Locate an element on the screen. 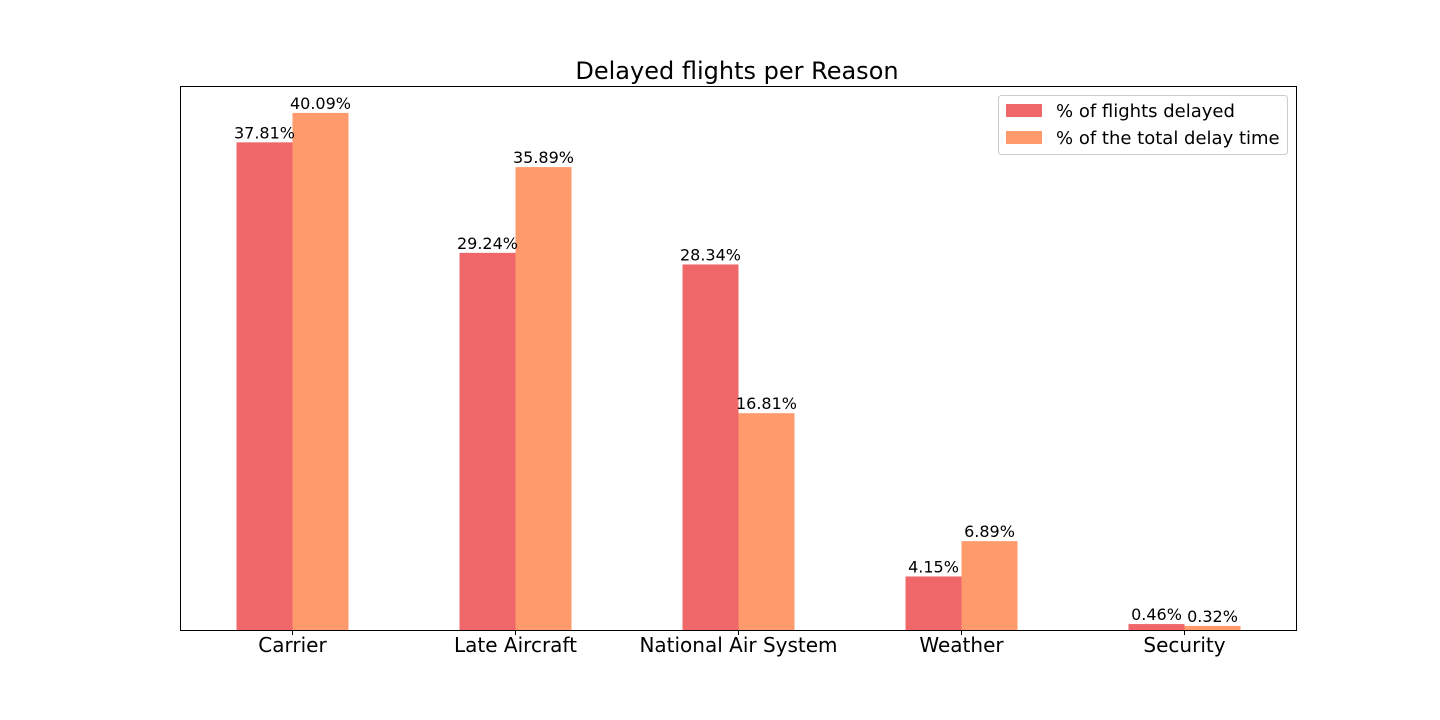 This screenshot has height=720, width=1440. bar-carrier-total-delay-time is located at coordinates (320, 371).